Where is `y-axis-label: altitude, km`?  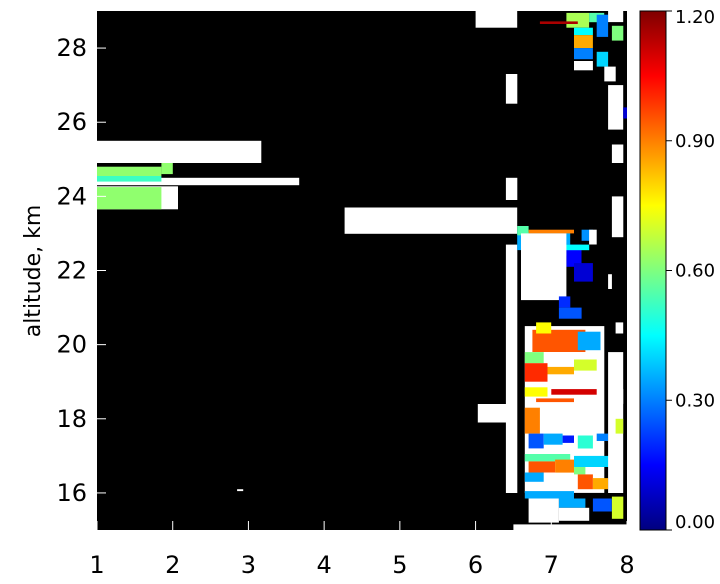
y-axis-label: altitude, km is located at coordinates (33, 271).